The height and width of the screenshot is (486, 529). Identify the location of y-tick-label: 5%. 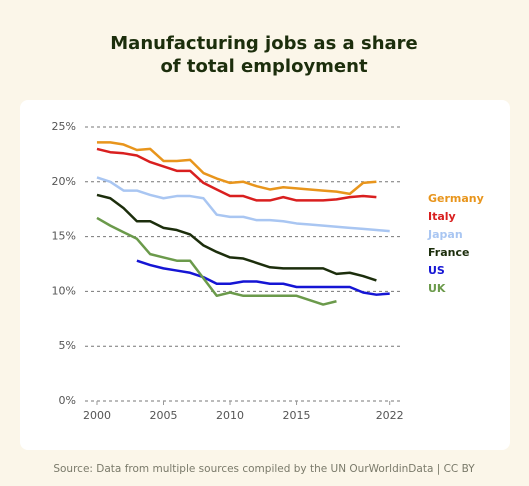
(67, 345).